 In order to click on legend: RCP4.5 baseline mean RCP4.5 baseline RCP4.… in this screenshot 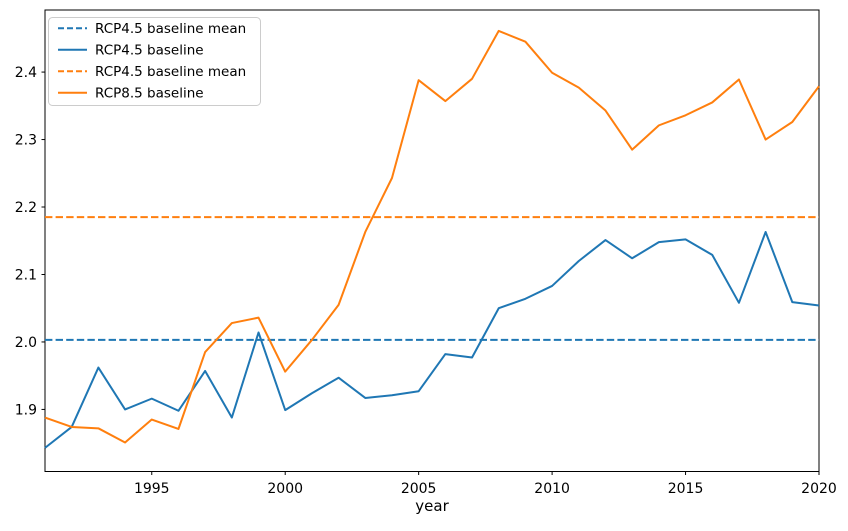, I will do `click(154, 61)`.